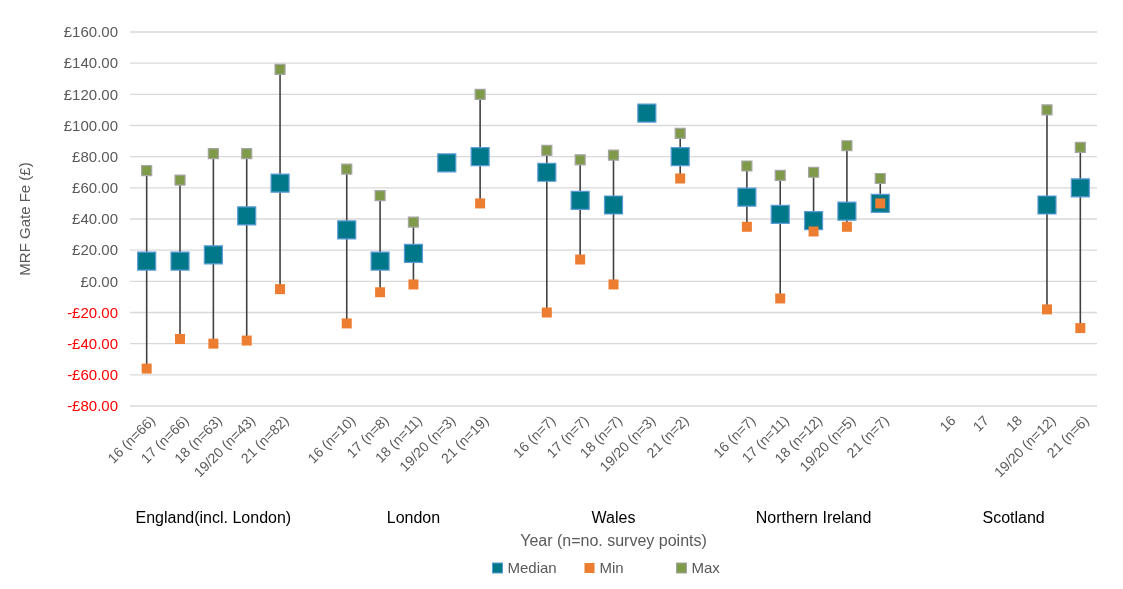  I want to click on x-tick-label: 17, so click(981, 423).